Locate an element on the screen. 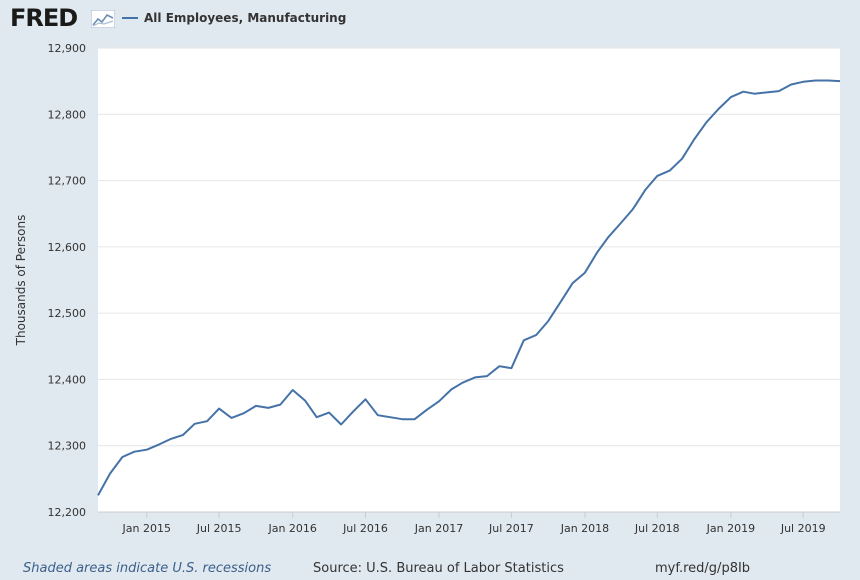 The width and height of the screenshot is (860, 580). y-tick-label: 12,300 is located at coordinates (67, 446).